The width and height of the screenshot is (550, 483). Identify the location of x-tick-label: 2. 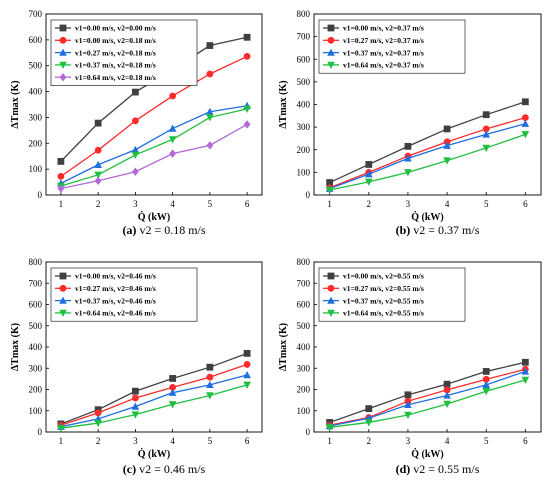
(369, 441).